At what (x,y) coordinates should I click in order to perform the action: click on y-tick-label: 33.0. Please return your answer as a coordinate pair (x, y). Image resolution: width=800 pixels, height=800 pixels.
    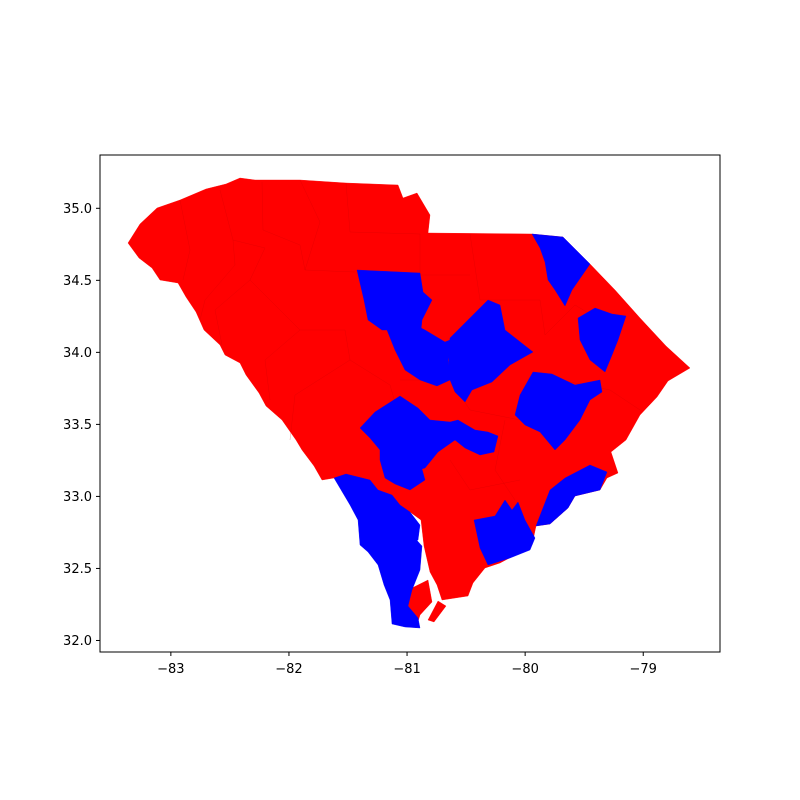
    Looking at the image, I should click on (77, 497).